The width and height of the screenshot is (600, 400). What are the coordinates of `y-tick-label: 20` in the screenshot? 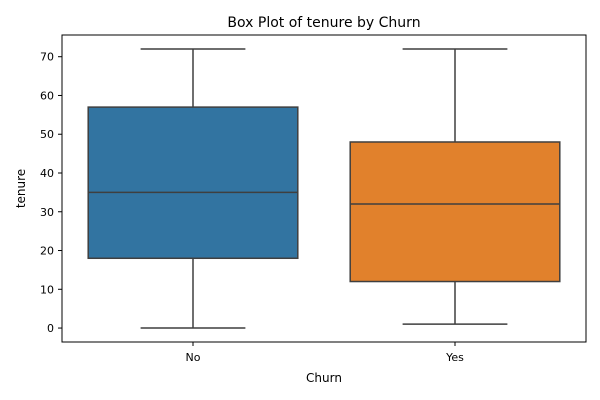 It's located at (47, 251).